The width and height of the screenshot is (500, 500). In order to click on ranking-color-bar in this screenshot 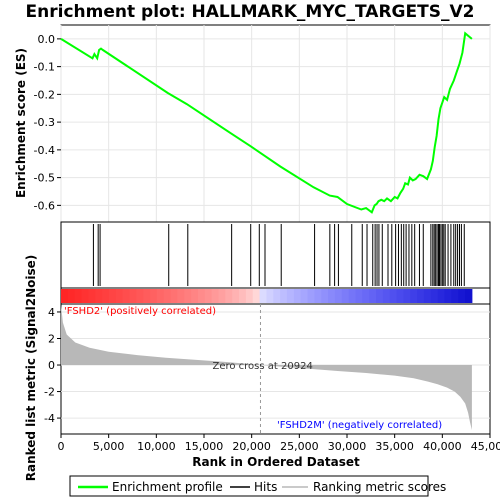, I will do `click(267, 296)`.